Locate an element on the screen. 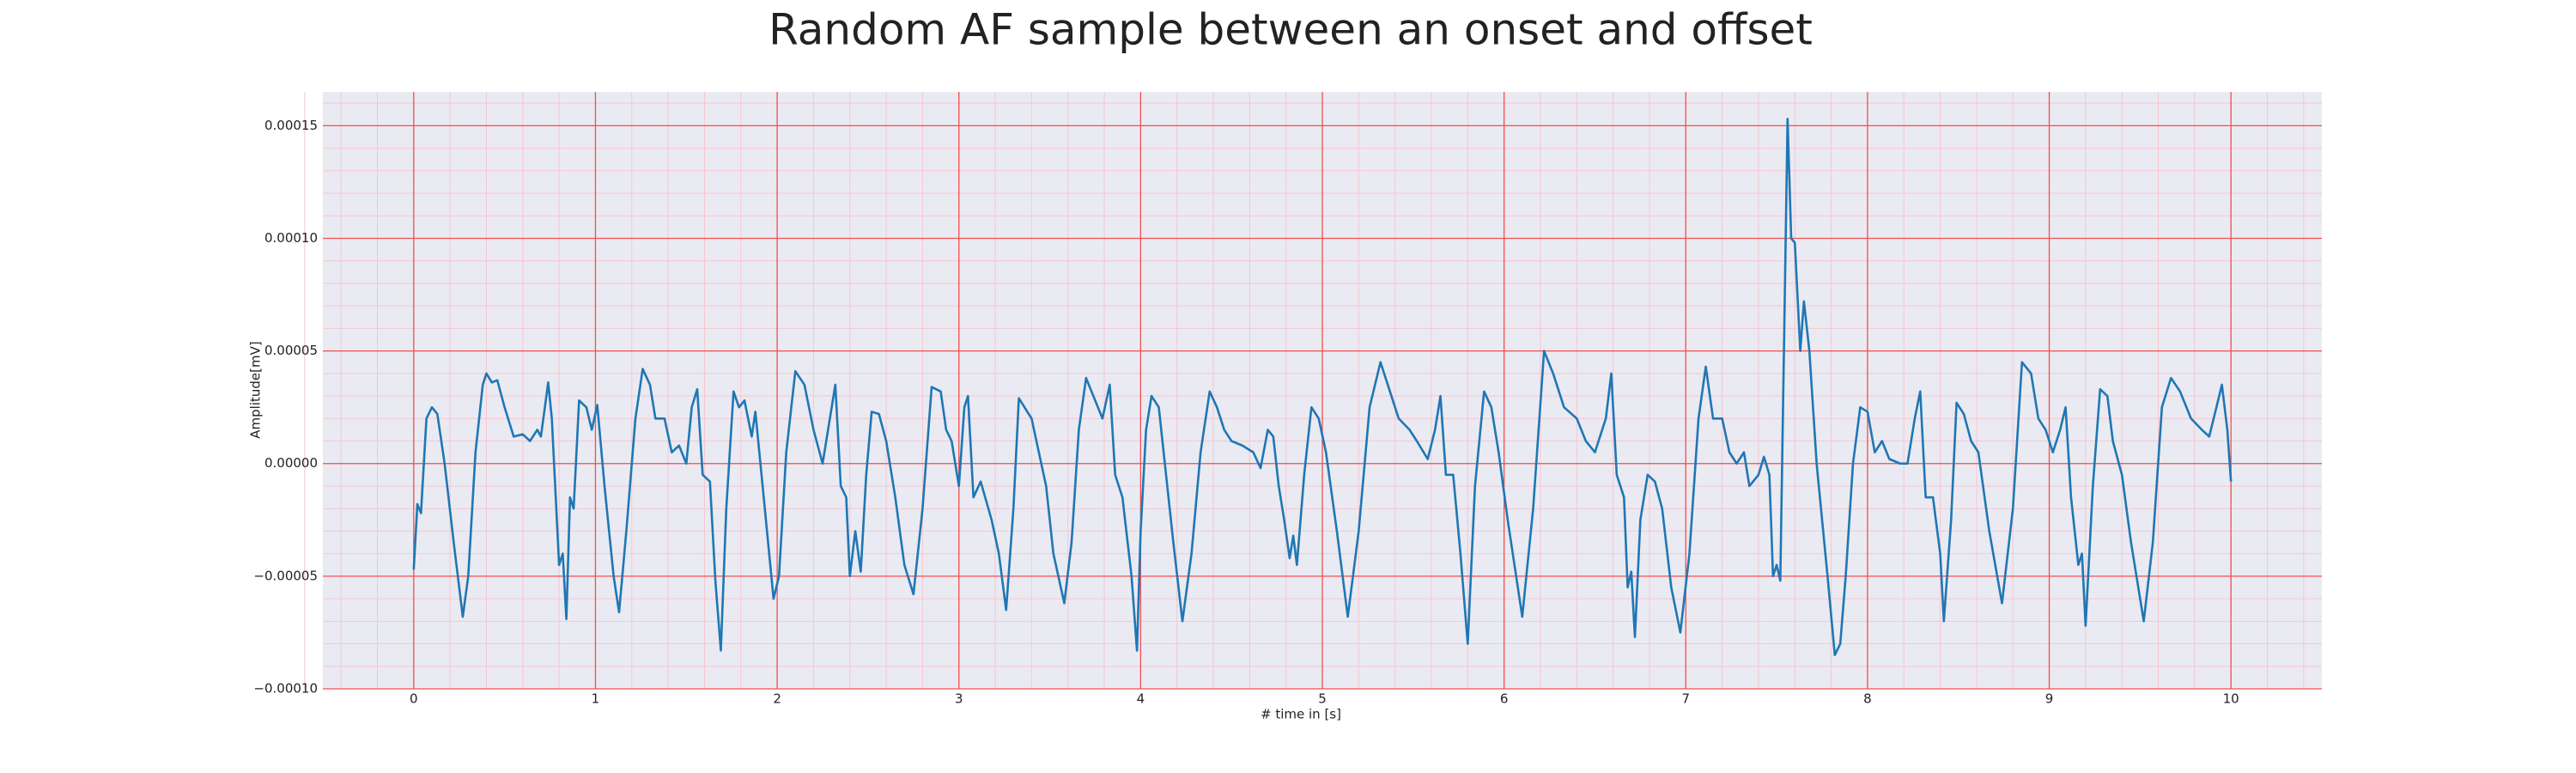 Image resolution: width=2576 pixels, height=773 pixels. x-tick-label: 9 is located at coordinates (2049, 699).